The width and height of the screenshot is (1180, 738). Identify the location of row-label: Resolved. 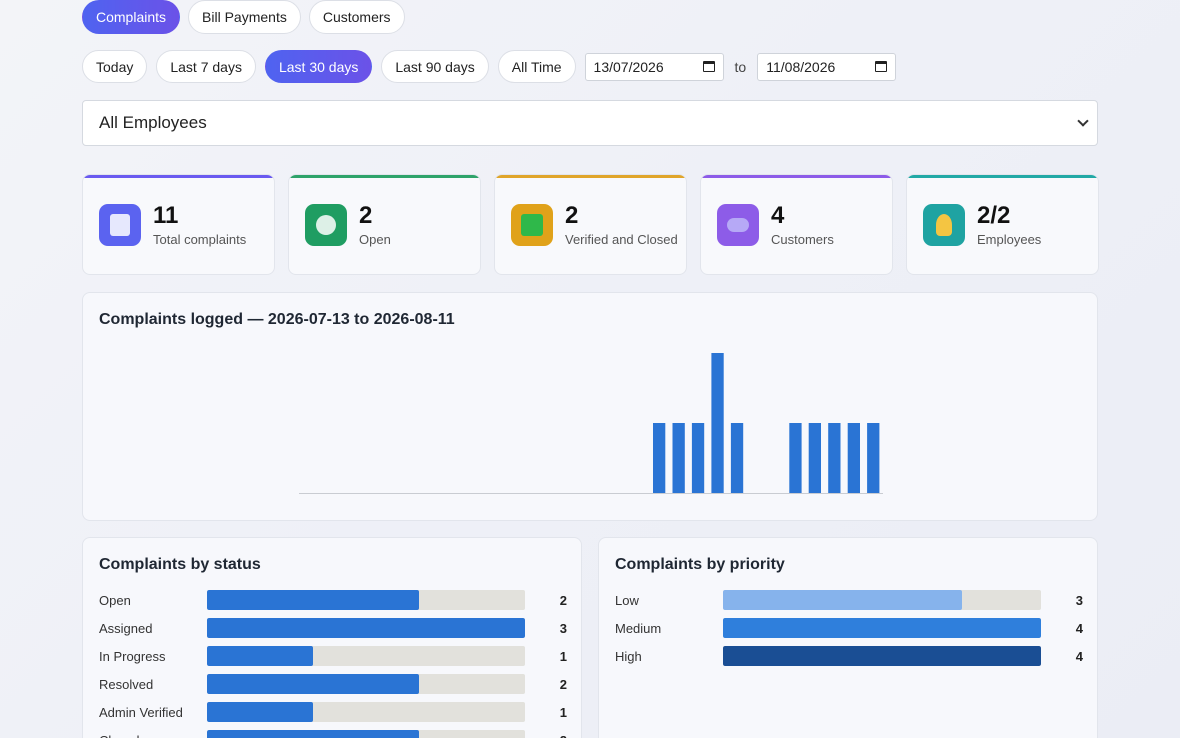
(126, 684).